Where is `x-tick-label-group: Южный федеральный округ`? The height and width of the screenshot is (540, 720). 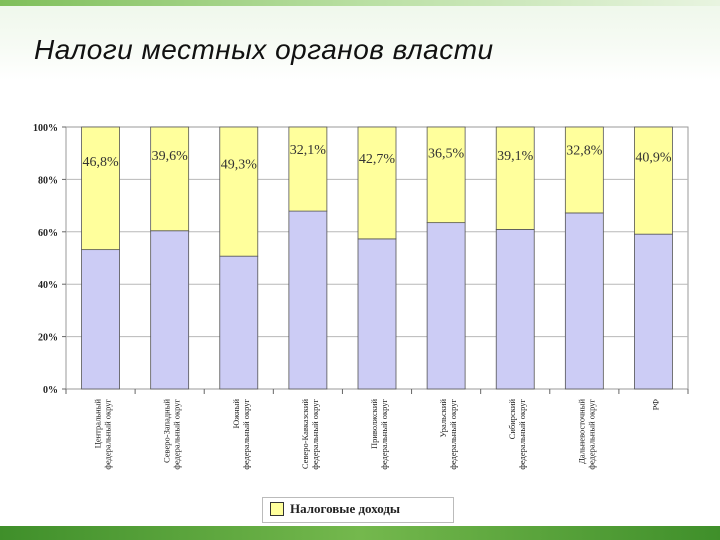
x-tick-label-group: Южный федеральный округ is located at coordinates (241, 433).